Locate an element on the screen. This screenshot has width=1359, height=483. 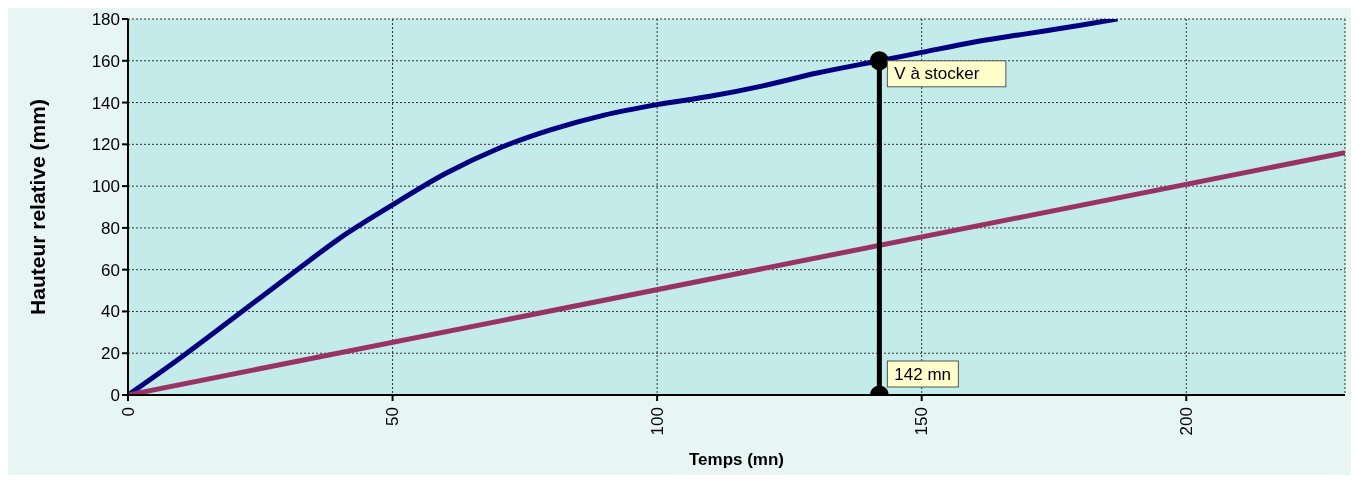
y-axis-title: Hauteur relative (mm) is located at coordinates (38, 207).